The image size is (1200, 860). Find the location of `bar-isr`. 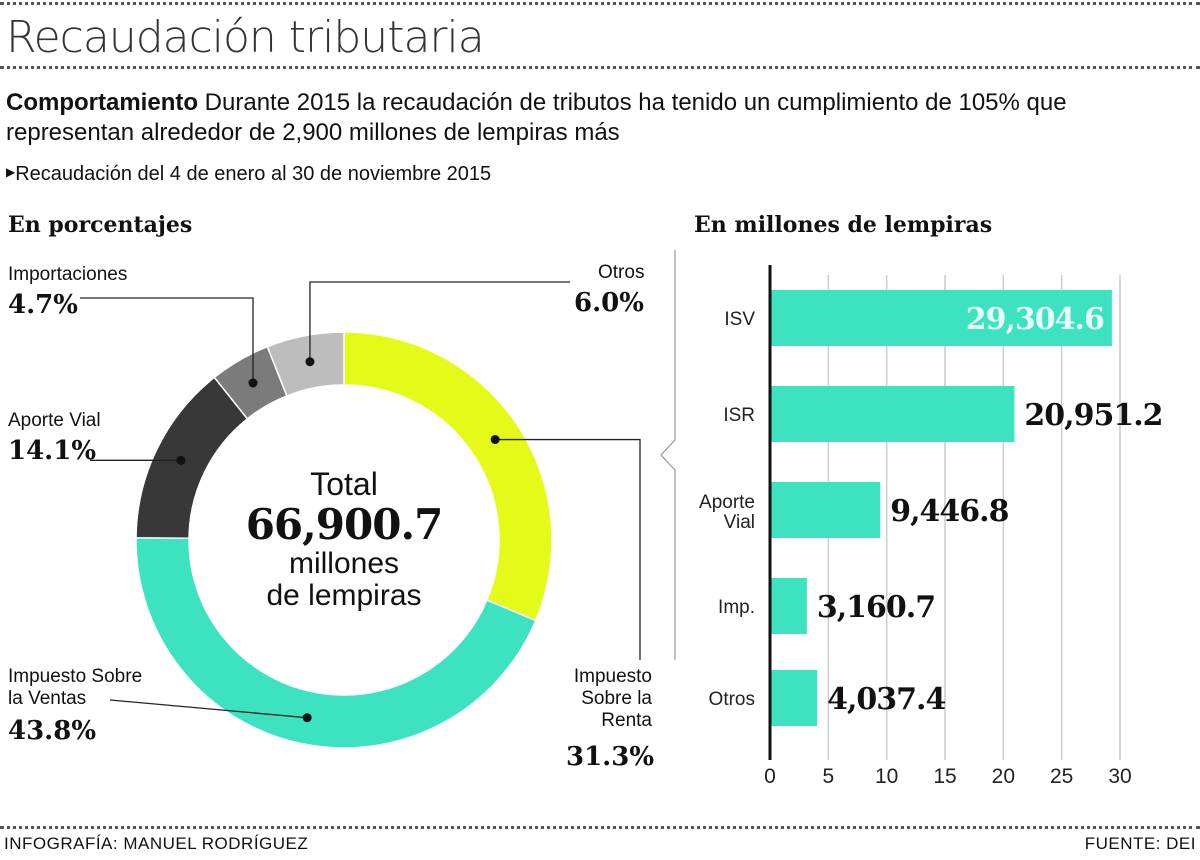

bar-isr is located at coordinates (892, 414).